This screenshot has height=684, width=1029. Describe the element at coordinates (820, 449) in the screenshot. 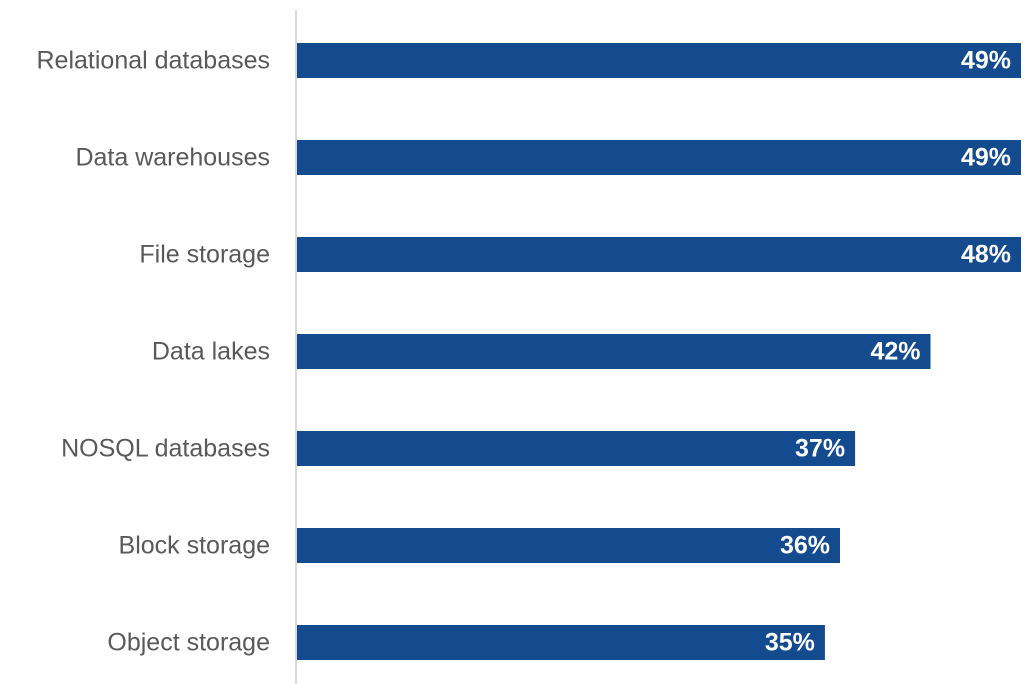

I see `value-label-4: 37%` at that location.